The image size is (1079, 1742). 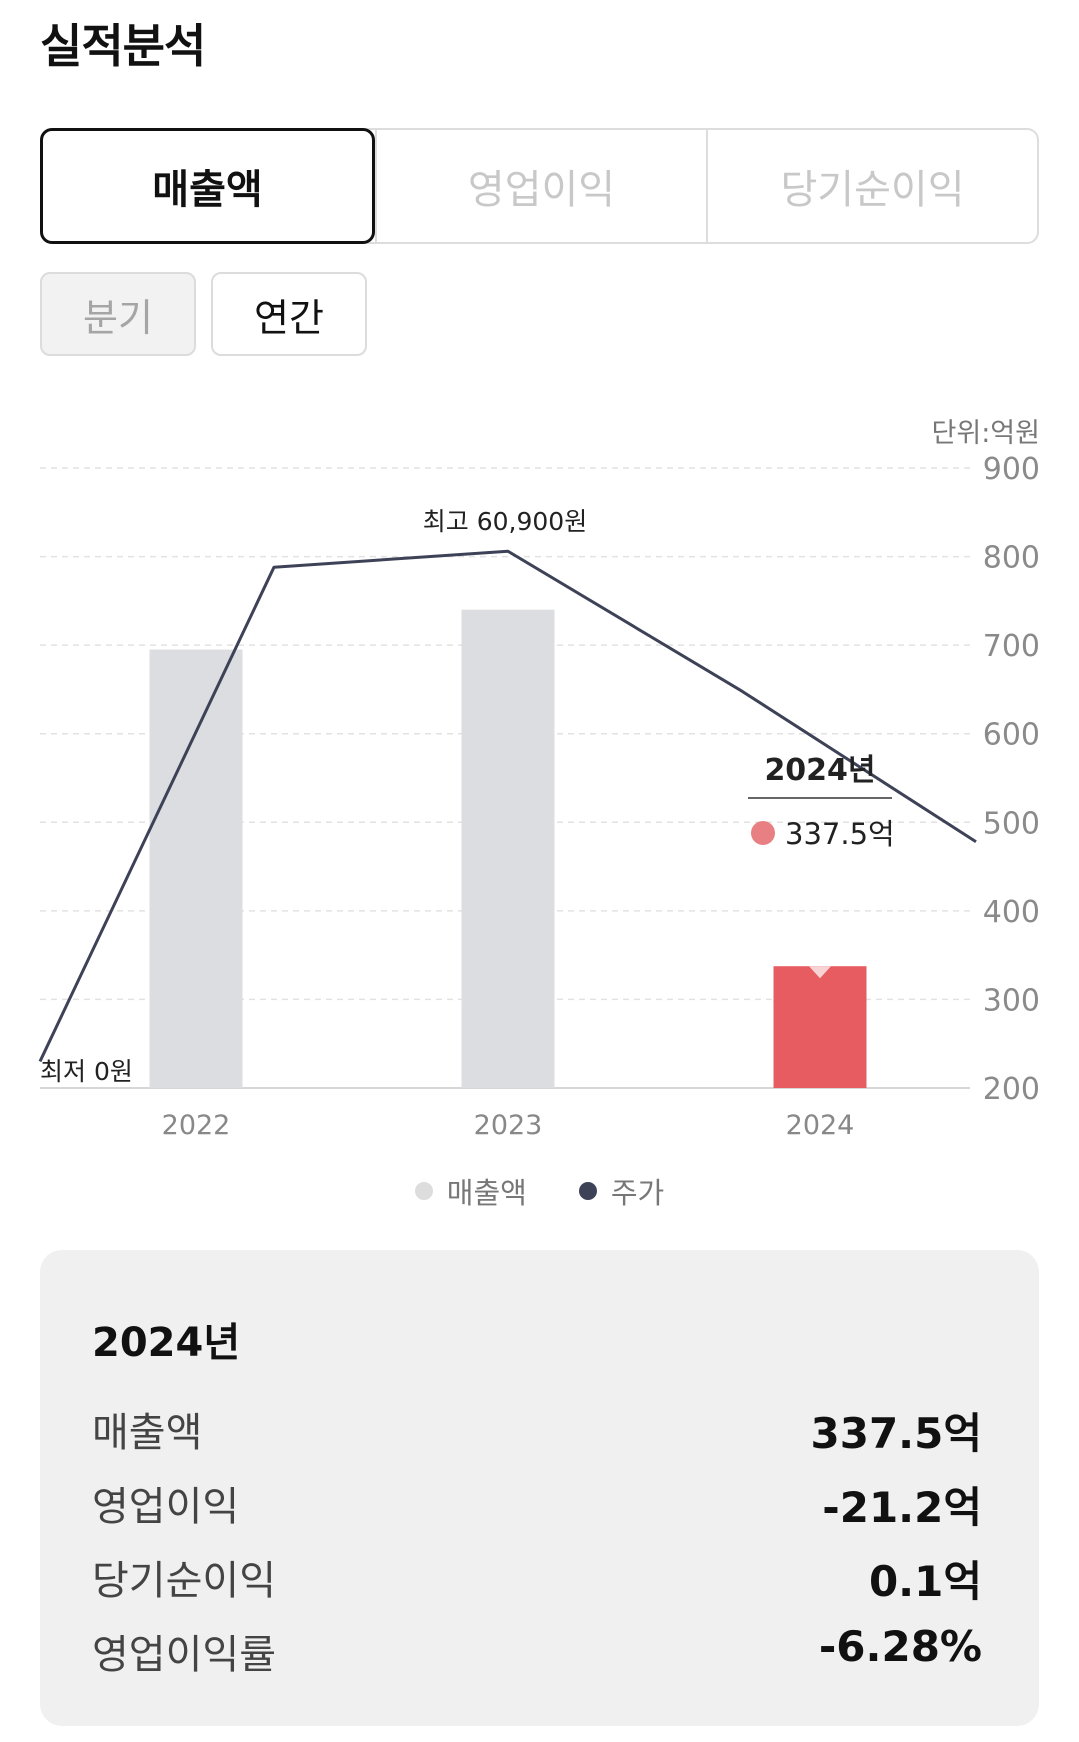 I want to click on period-quarterly-button: 분기, so click(x=118, y=314).